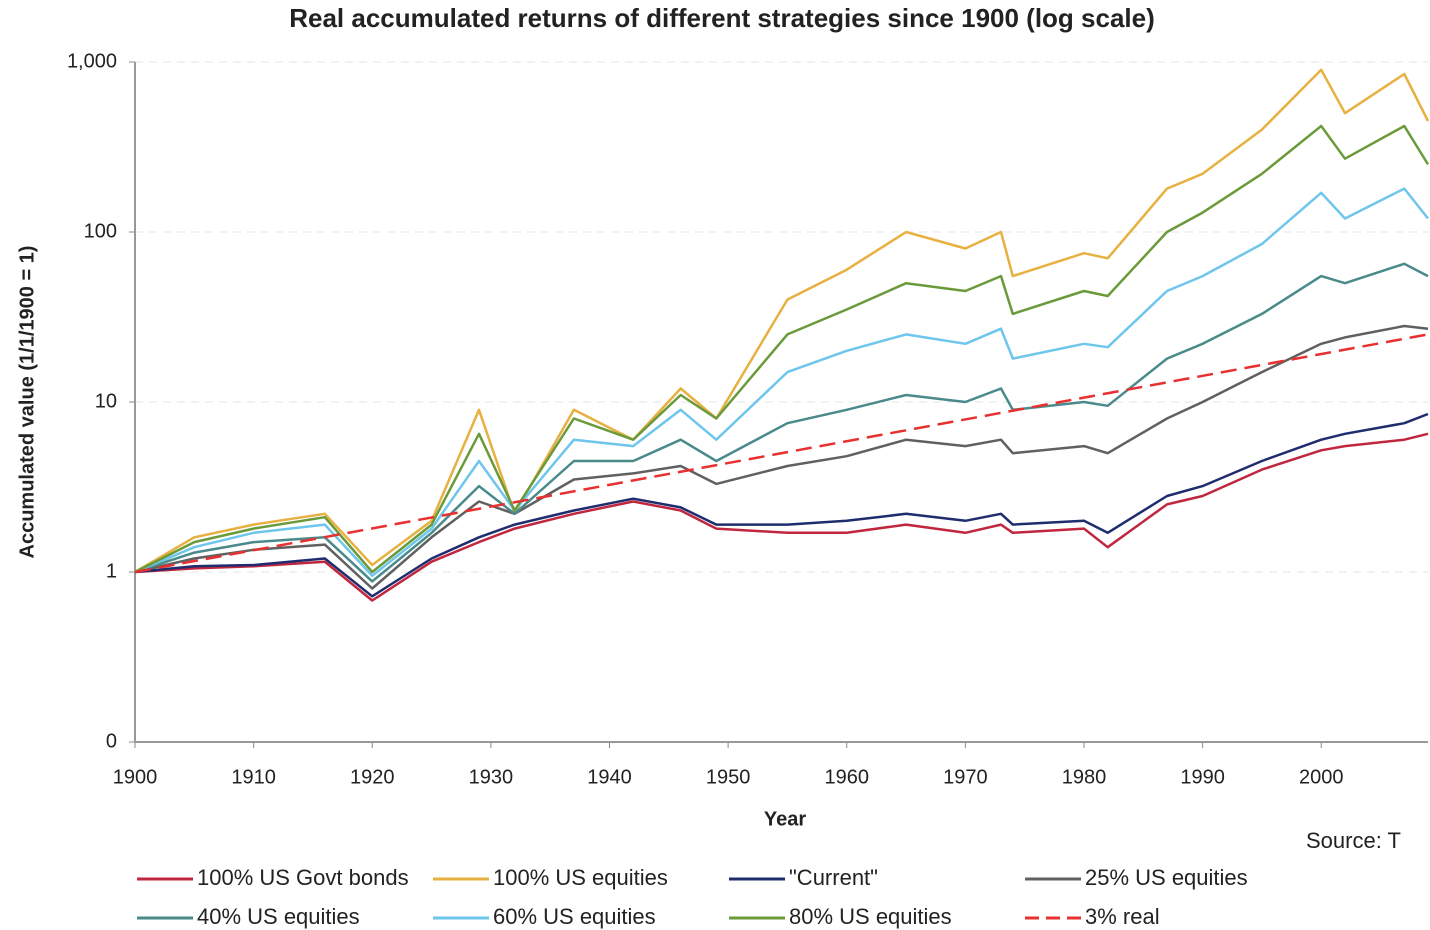 Image resolution: width=1430 pixels, height=930 pixels. Describe the element at coordinates (1353, 840) in the screenshot. I see `source: Source: T` at that location.